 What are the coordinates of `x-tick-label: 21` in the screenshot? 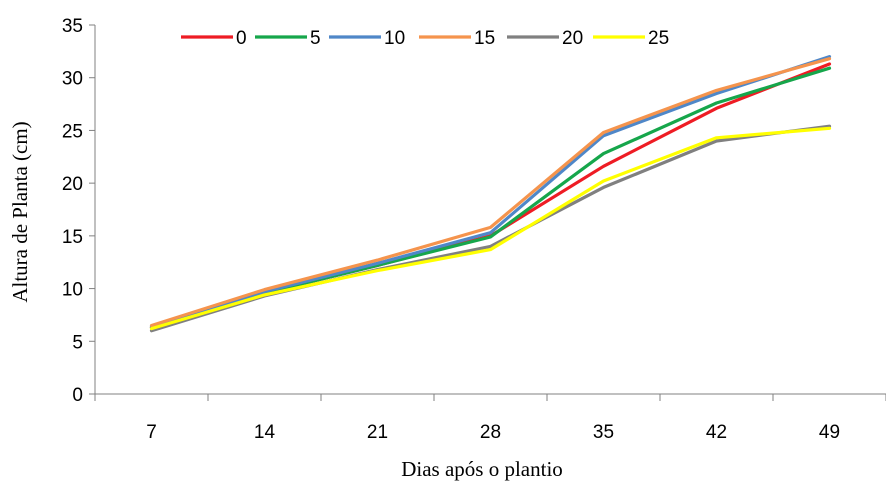 It's located at (377, 432).